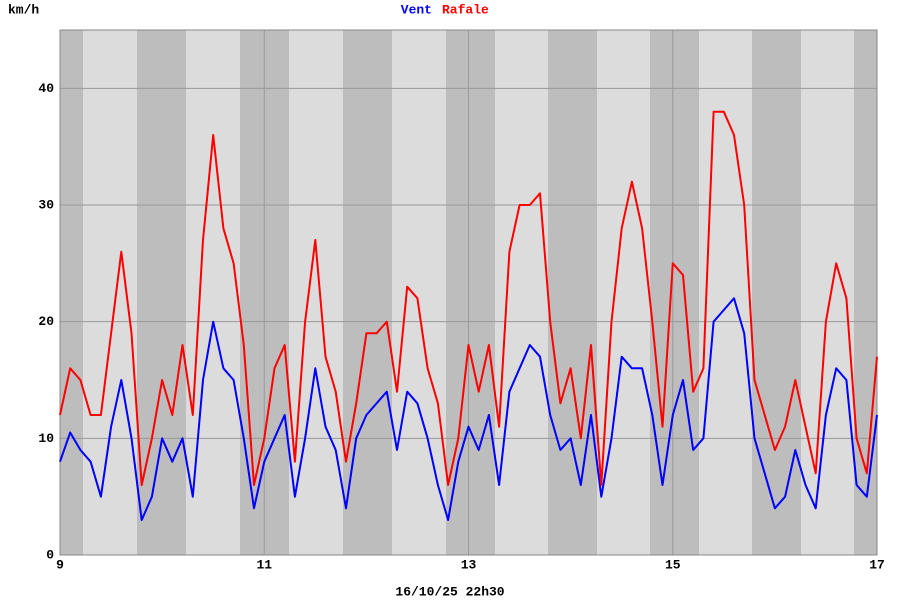 The height and width of the screenshot is (605, 900). Describe the element at coordinates (469, 564) in the screenshot. I see `x-tick-label: 13` at that location.